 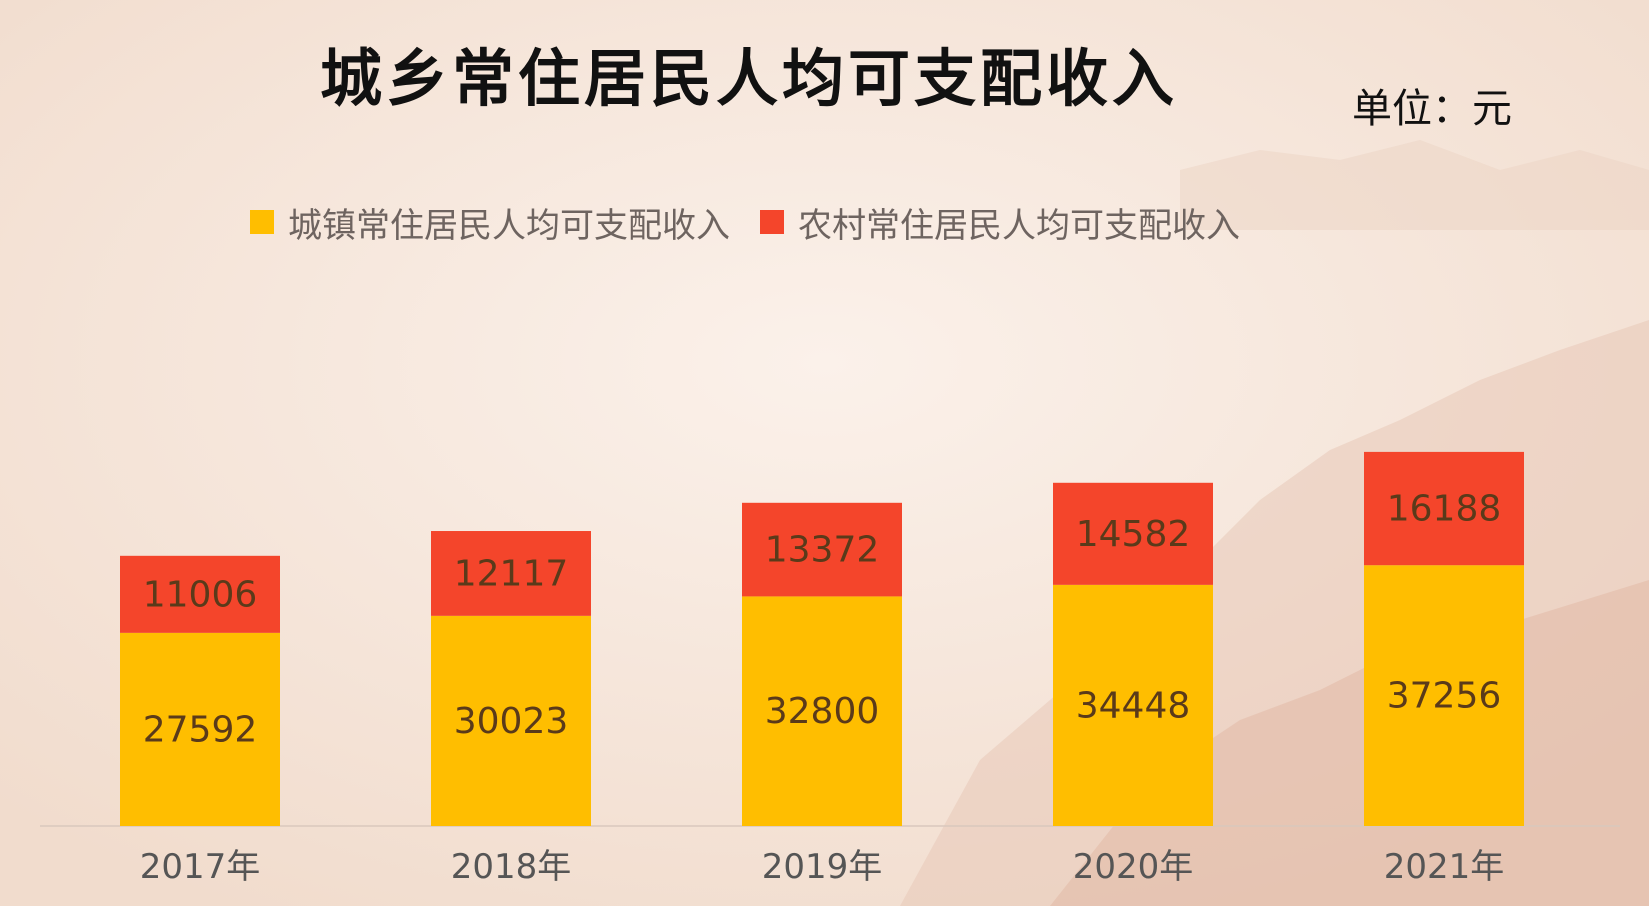 I want to click on legend-swatch-urban, so click(x=262, y=222).